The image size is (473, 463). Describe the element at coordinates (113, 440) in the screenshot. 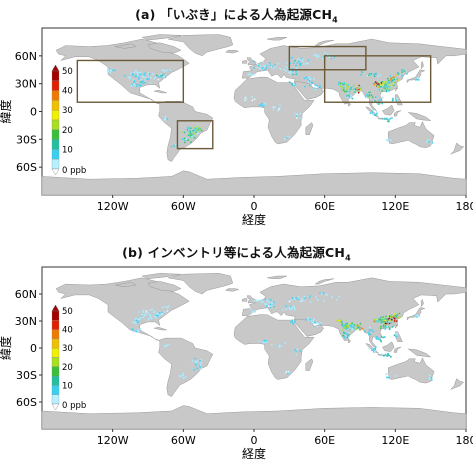

I see `x-tick-label: 120W` at that location.